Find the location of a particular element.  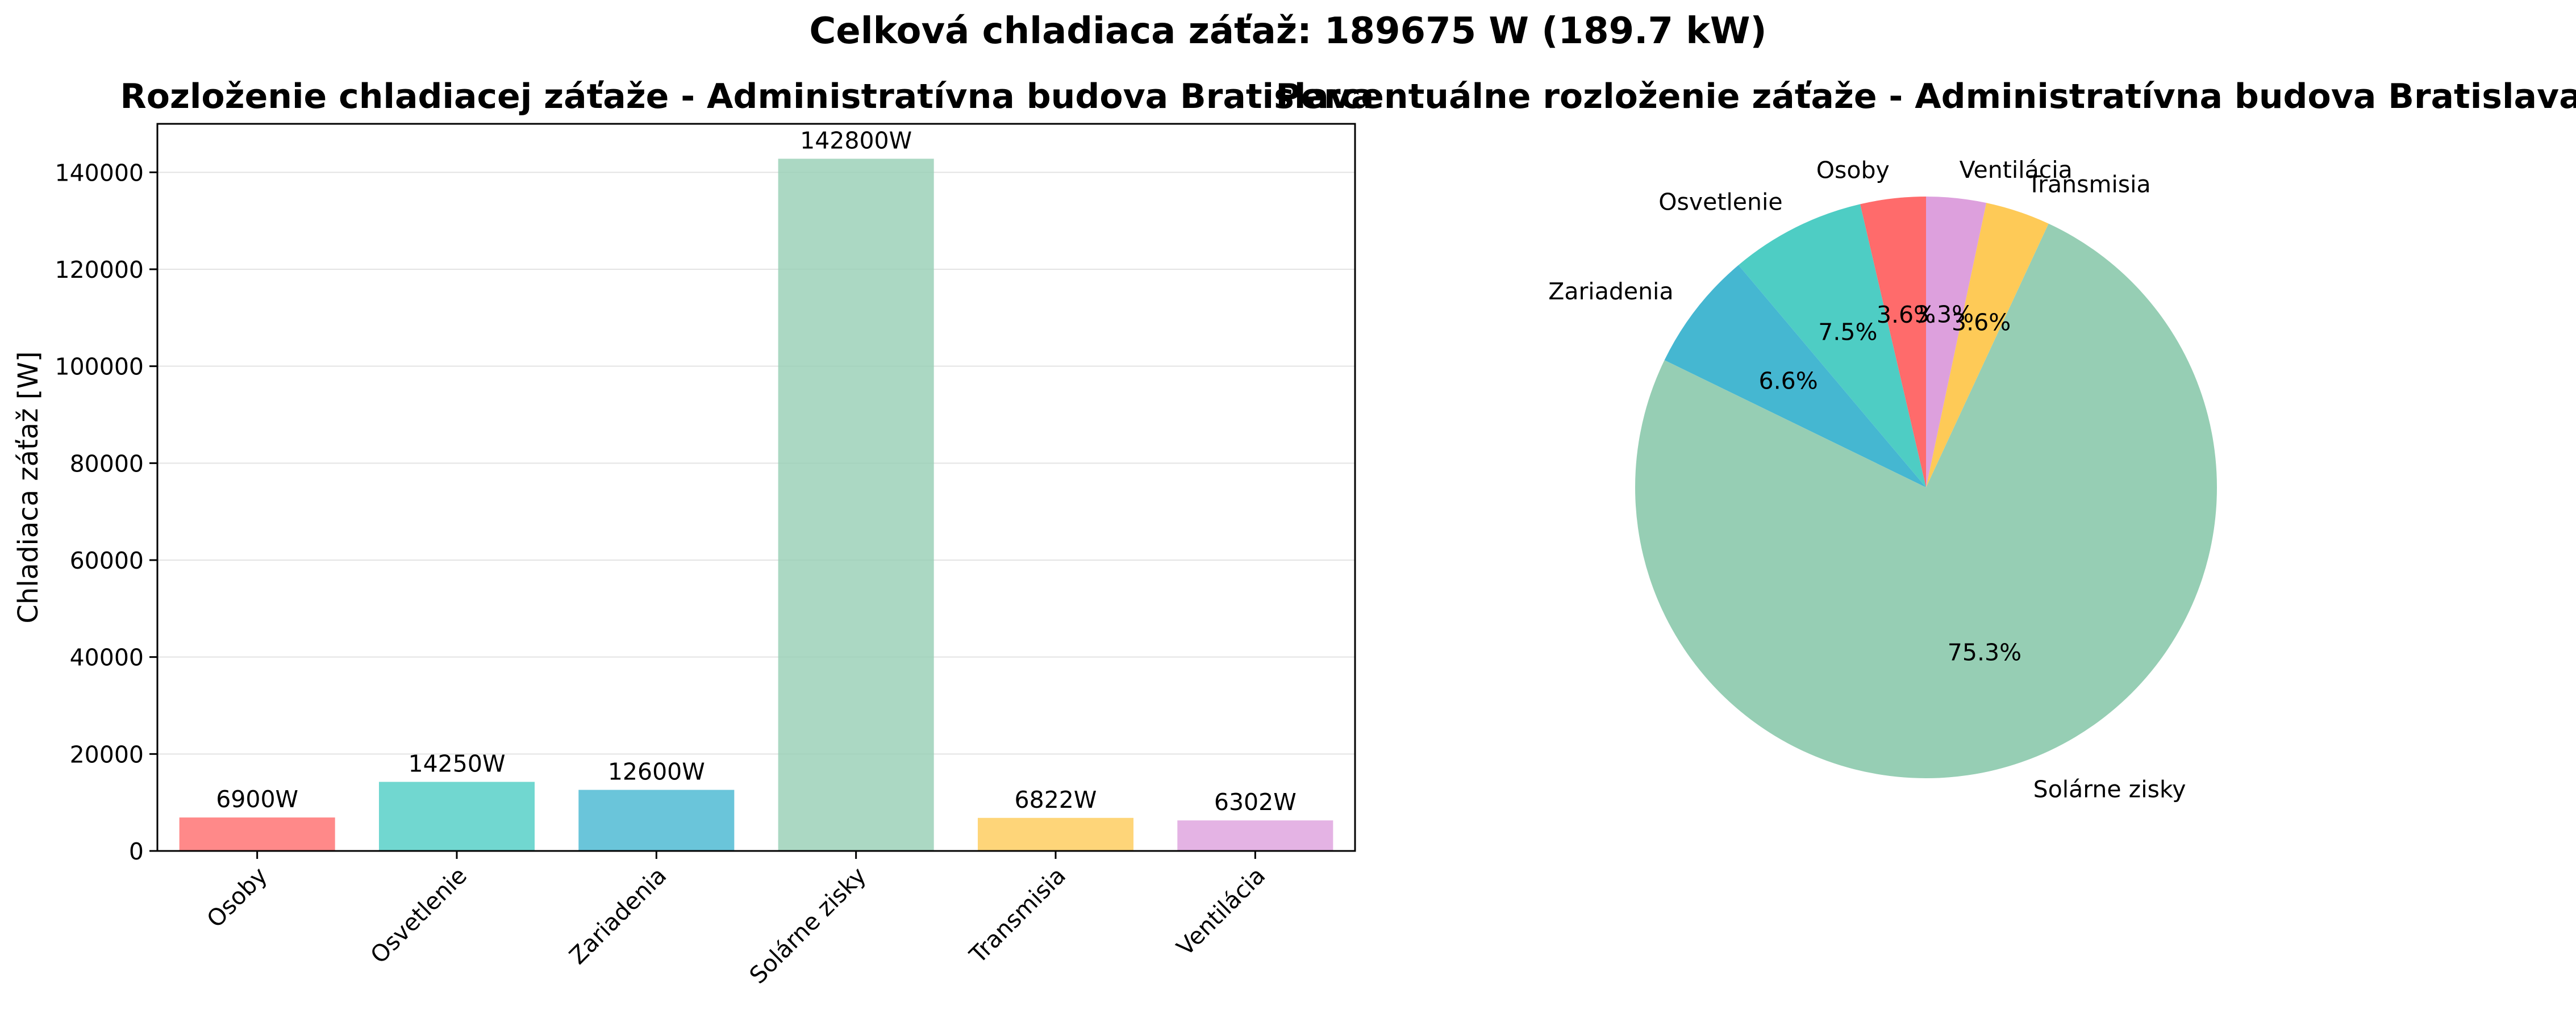

y-tick-label: 140000 is located at coordinates (100, 172).